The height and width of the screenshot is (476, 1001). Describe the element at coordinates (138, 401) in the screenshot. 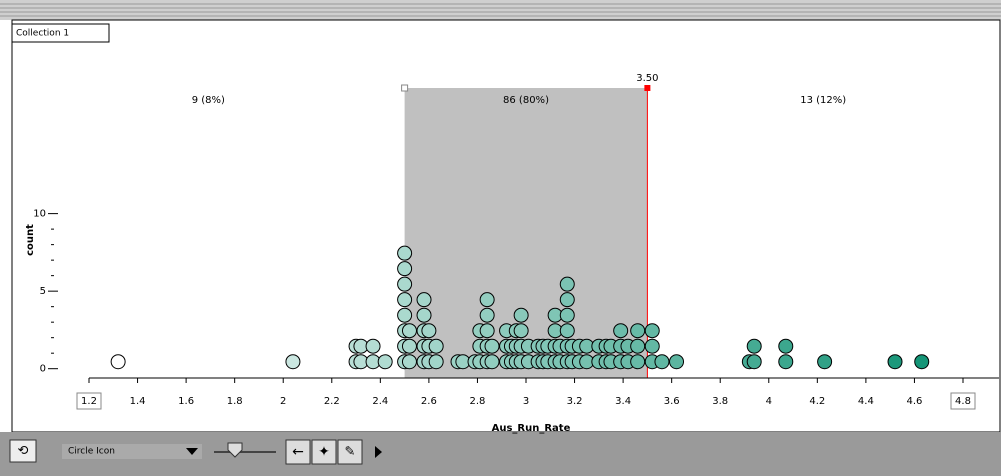

I see `x-tick-label: 1.4` at that location.